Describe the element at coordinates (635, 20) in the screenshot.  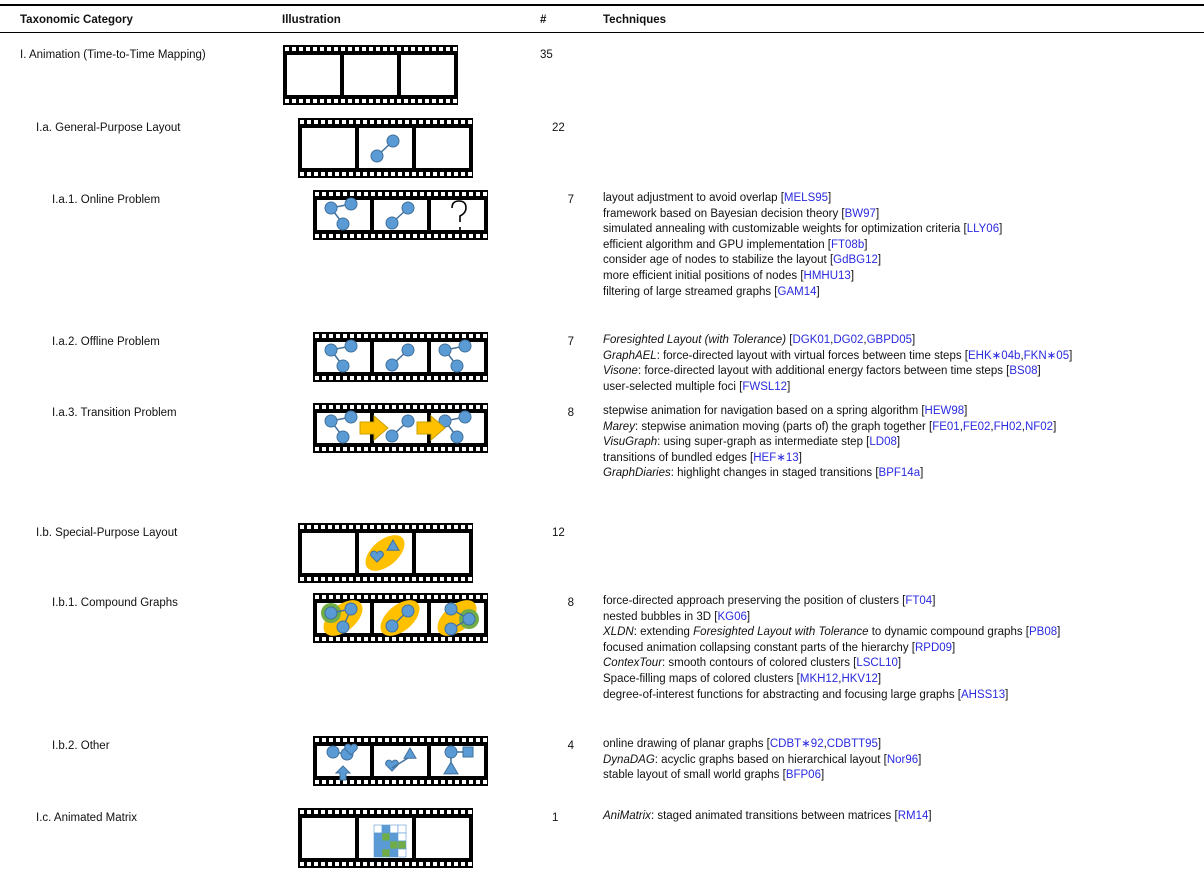
I see `header-cell: Techniques` at that location.